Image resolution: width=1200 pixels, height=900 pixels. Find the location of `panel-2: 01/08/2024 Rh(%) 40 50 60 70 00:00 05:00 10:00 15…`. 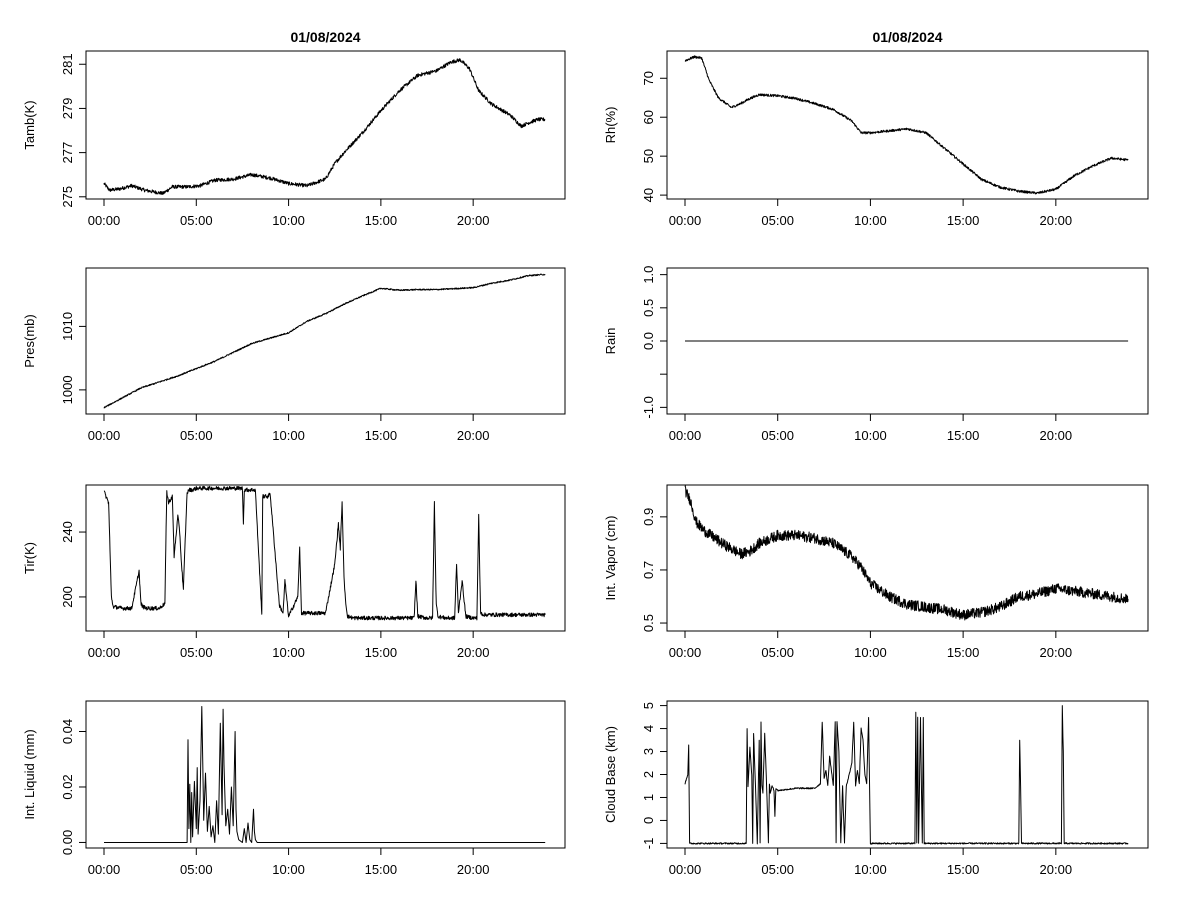

panel-2: 01/08/2024 Rh(%) 40 50 60 70 00:00 05:00 10:00 15… is located at coordinates (876, 128).